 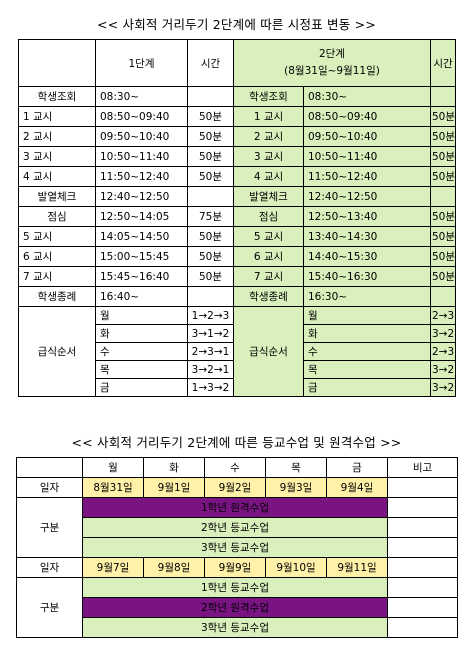 I want to click on stage1-period: 점심, so click(x=57, y=216).